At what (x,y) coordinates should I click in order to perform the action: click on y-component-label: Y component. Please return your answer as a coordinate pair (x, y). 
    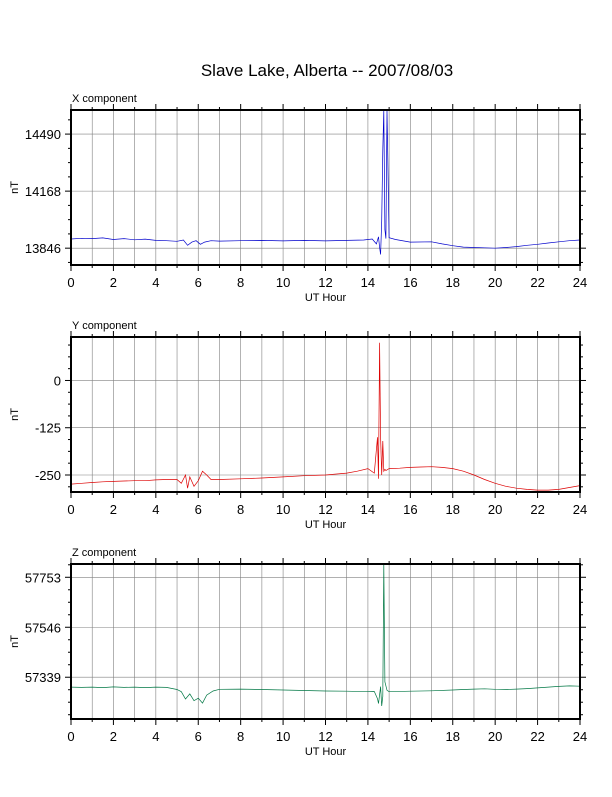
    Looking at the image, I should click on (104, 326).